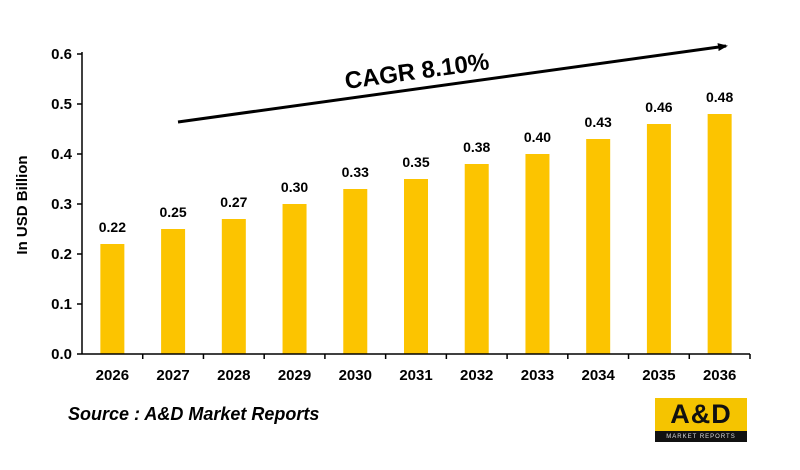  What do you see at coordinates (476, 375) in the screenshot?
I see `x-tick-label-2032: 2032` at bounding box center [476, 375].